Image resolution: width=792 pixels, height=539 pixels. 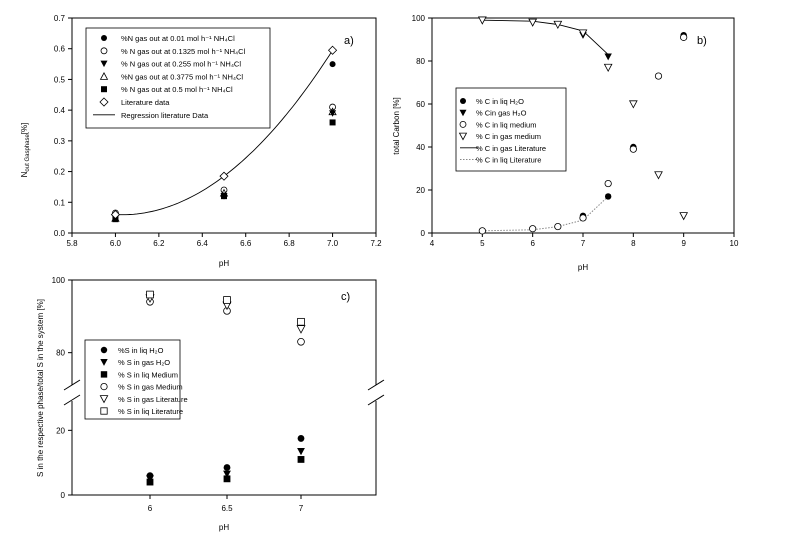 What do you see at coordinates (165, 115) in the screenshot?
I see `legend-entry: Regression literature Data` at bounding box center [165, 115].